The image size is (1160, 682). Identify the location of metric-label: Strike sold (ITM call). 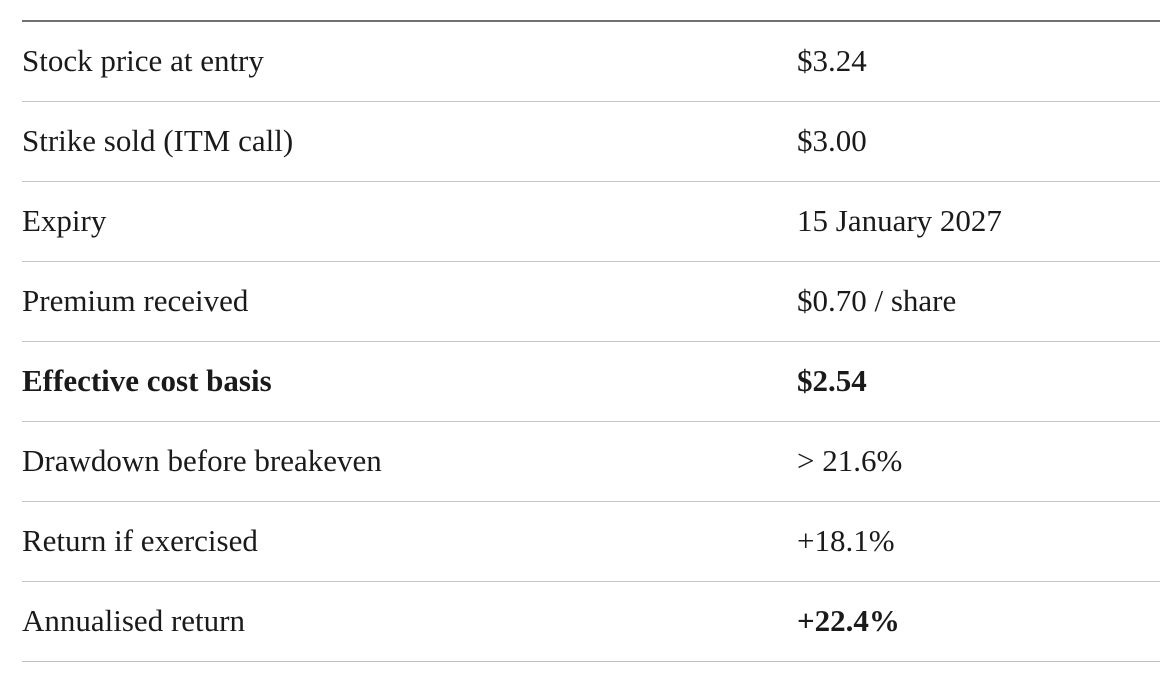
(409, 141).